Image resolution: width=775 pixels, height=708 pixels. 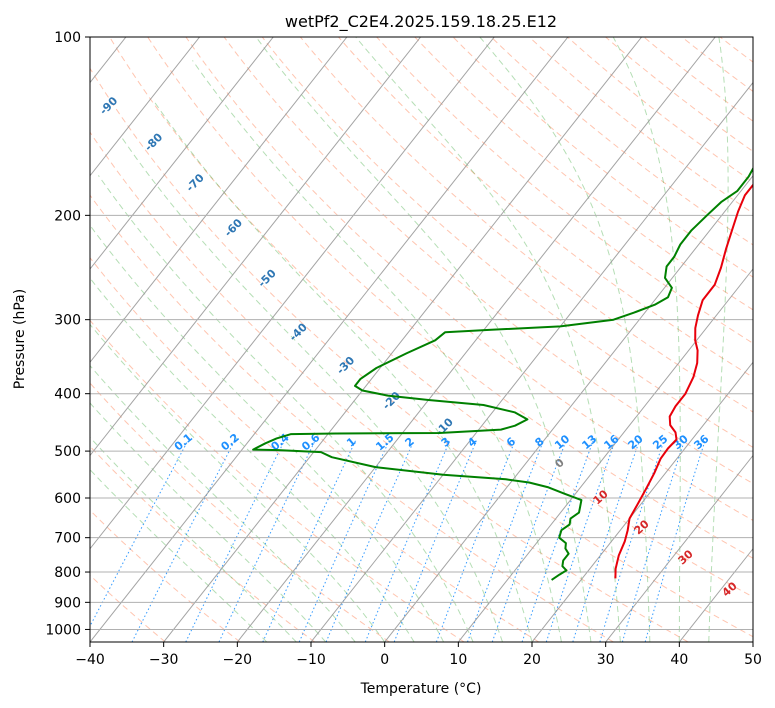 What do you see at coordinates (67, 573) in the screenshot?
I see `y-tick-label: 800` at bounding box center [67, 573].